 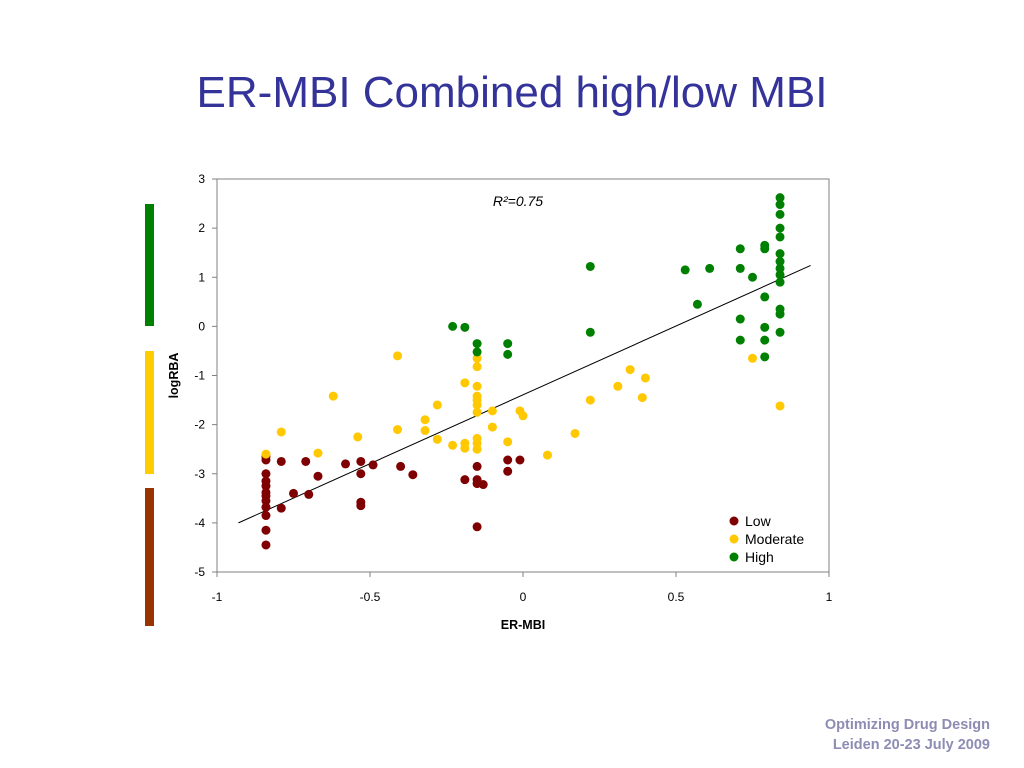 What do you see at coordinates (758, 521) in the screenshot?
I see `legend-label-low: Low` at bounding box center [758, 521].